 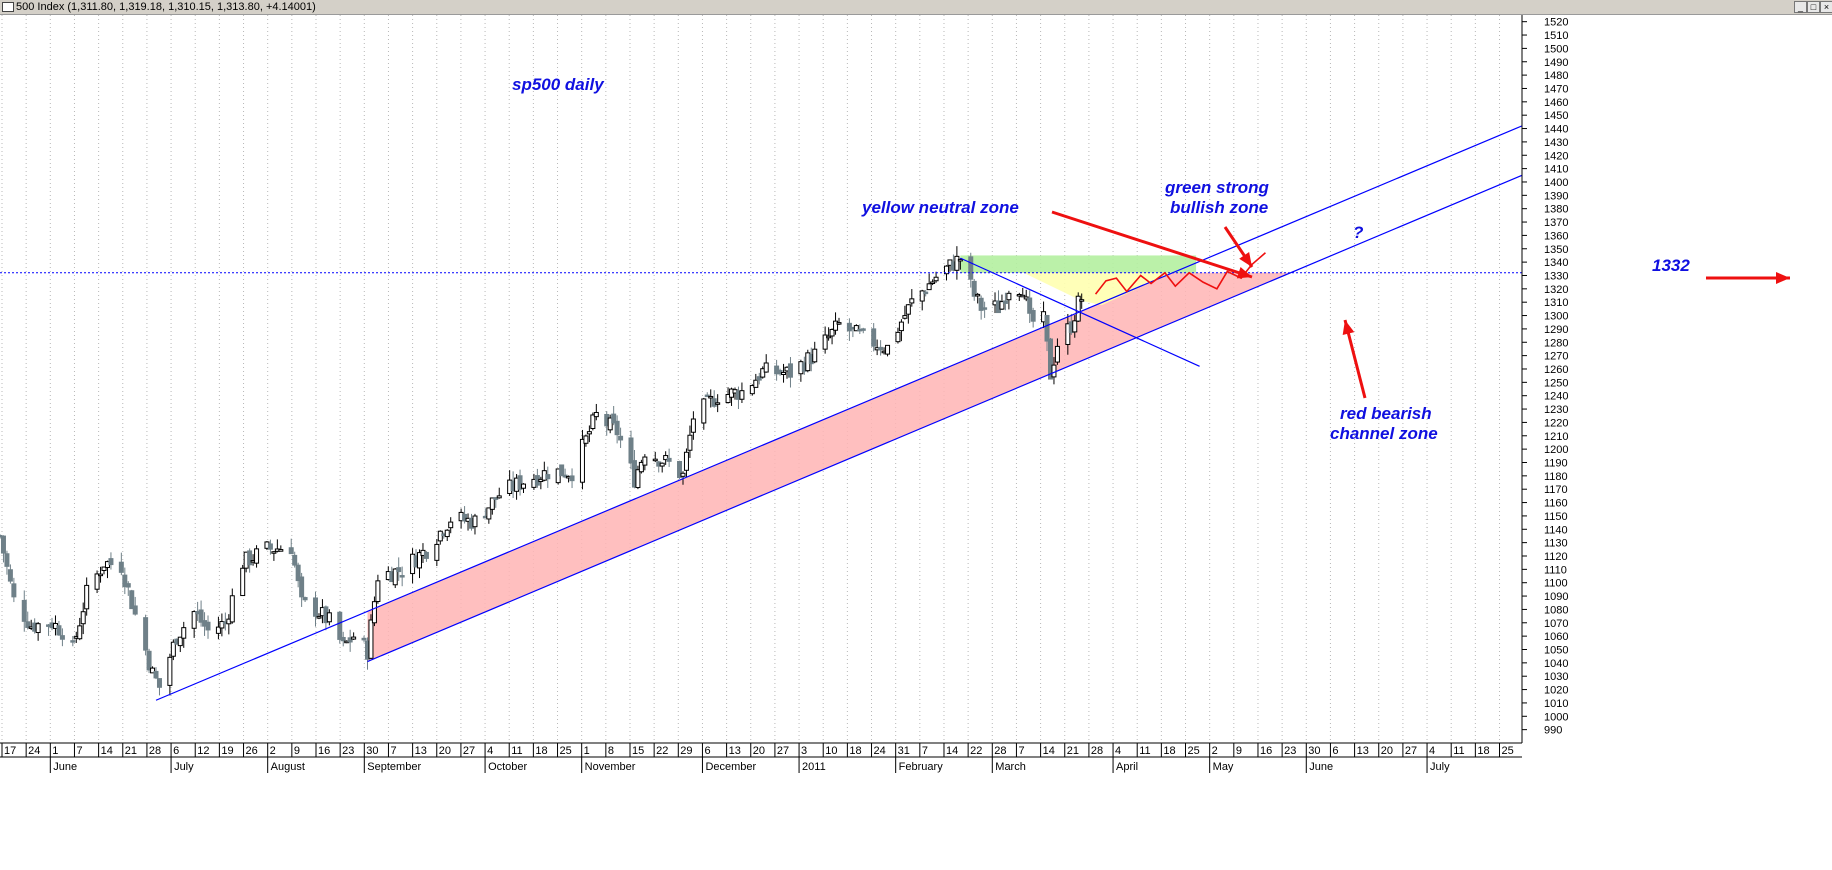 What do you see at coordinates (1432, 751) in the screenshot?
I see `day-tick-label: 4` at bounding box center [1432, 751].